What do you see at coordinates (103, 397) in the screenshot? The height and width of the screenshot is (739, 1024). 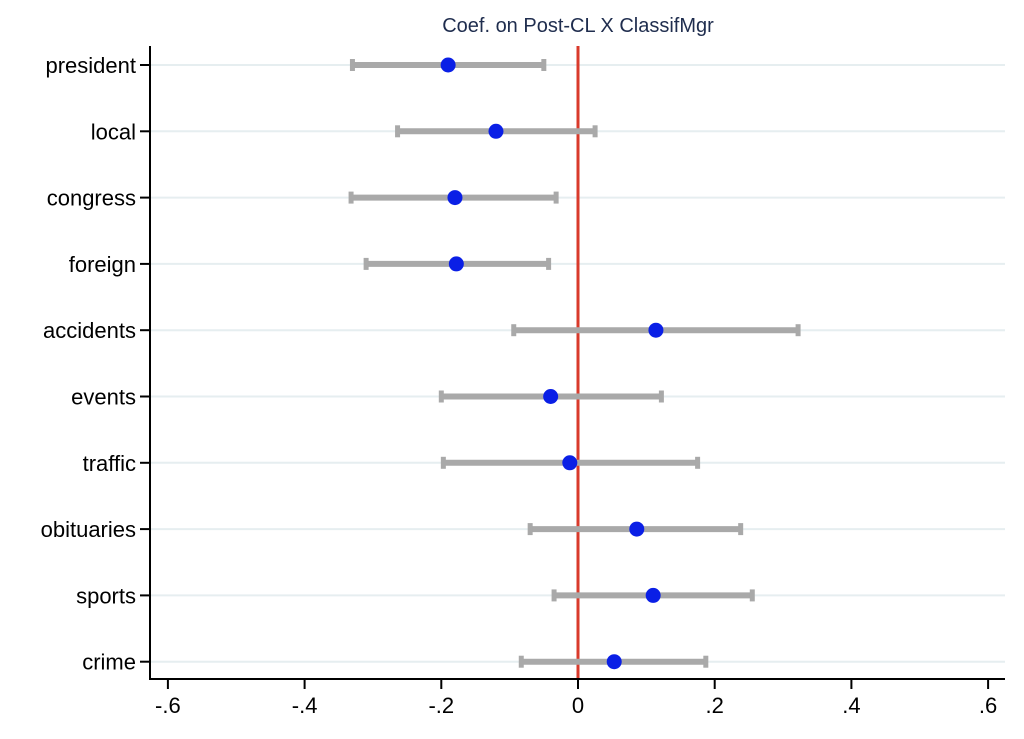 I see `category-label: events` at bounding box center [103, 397].